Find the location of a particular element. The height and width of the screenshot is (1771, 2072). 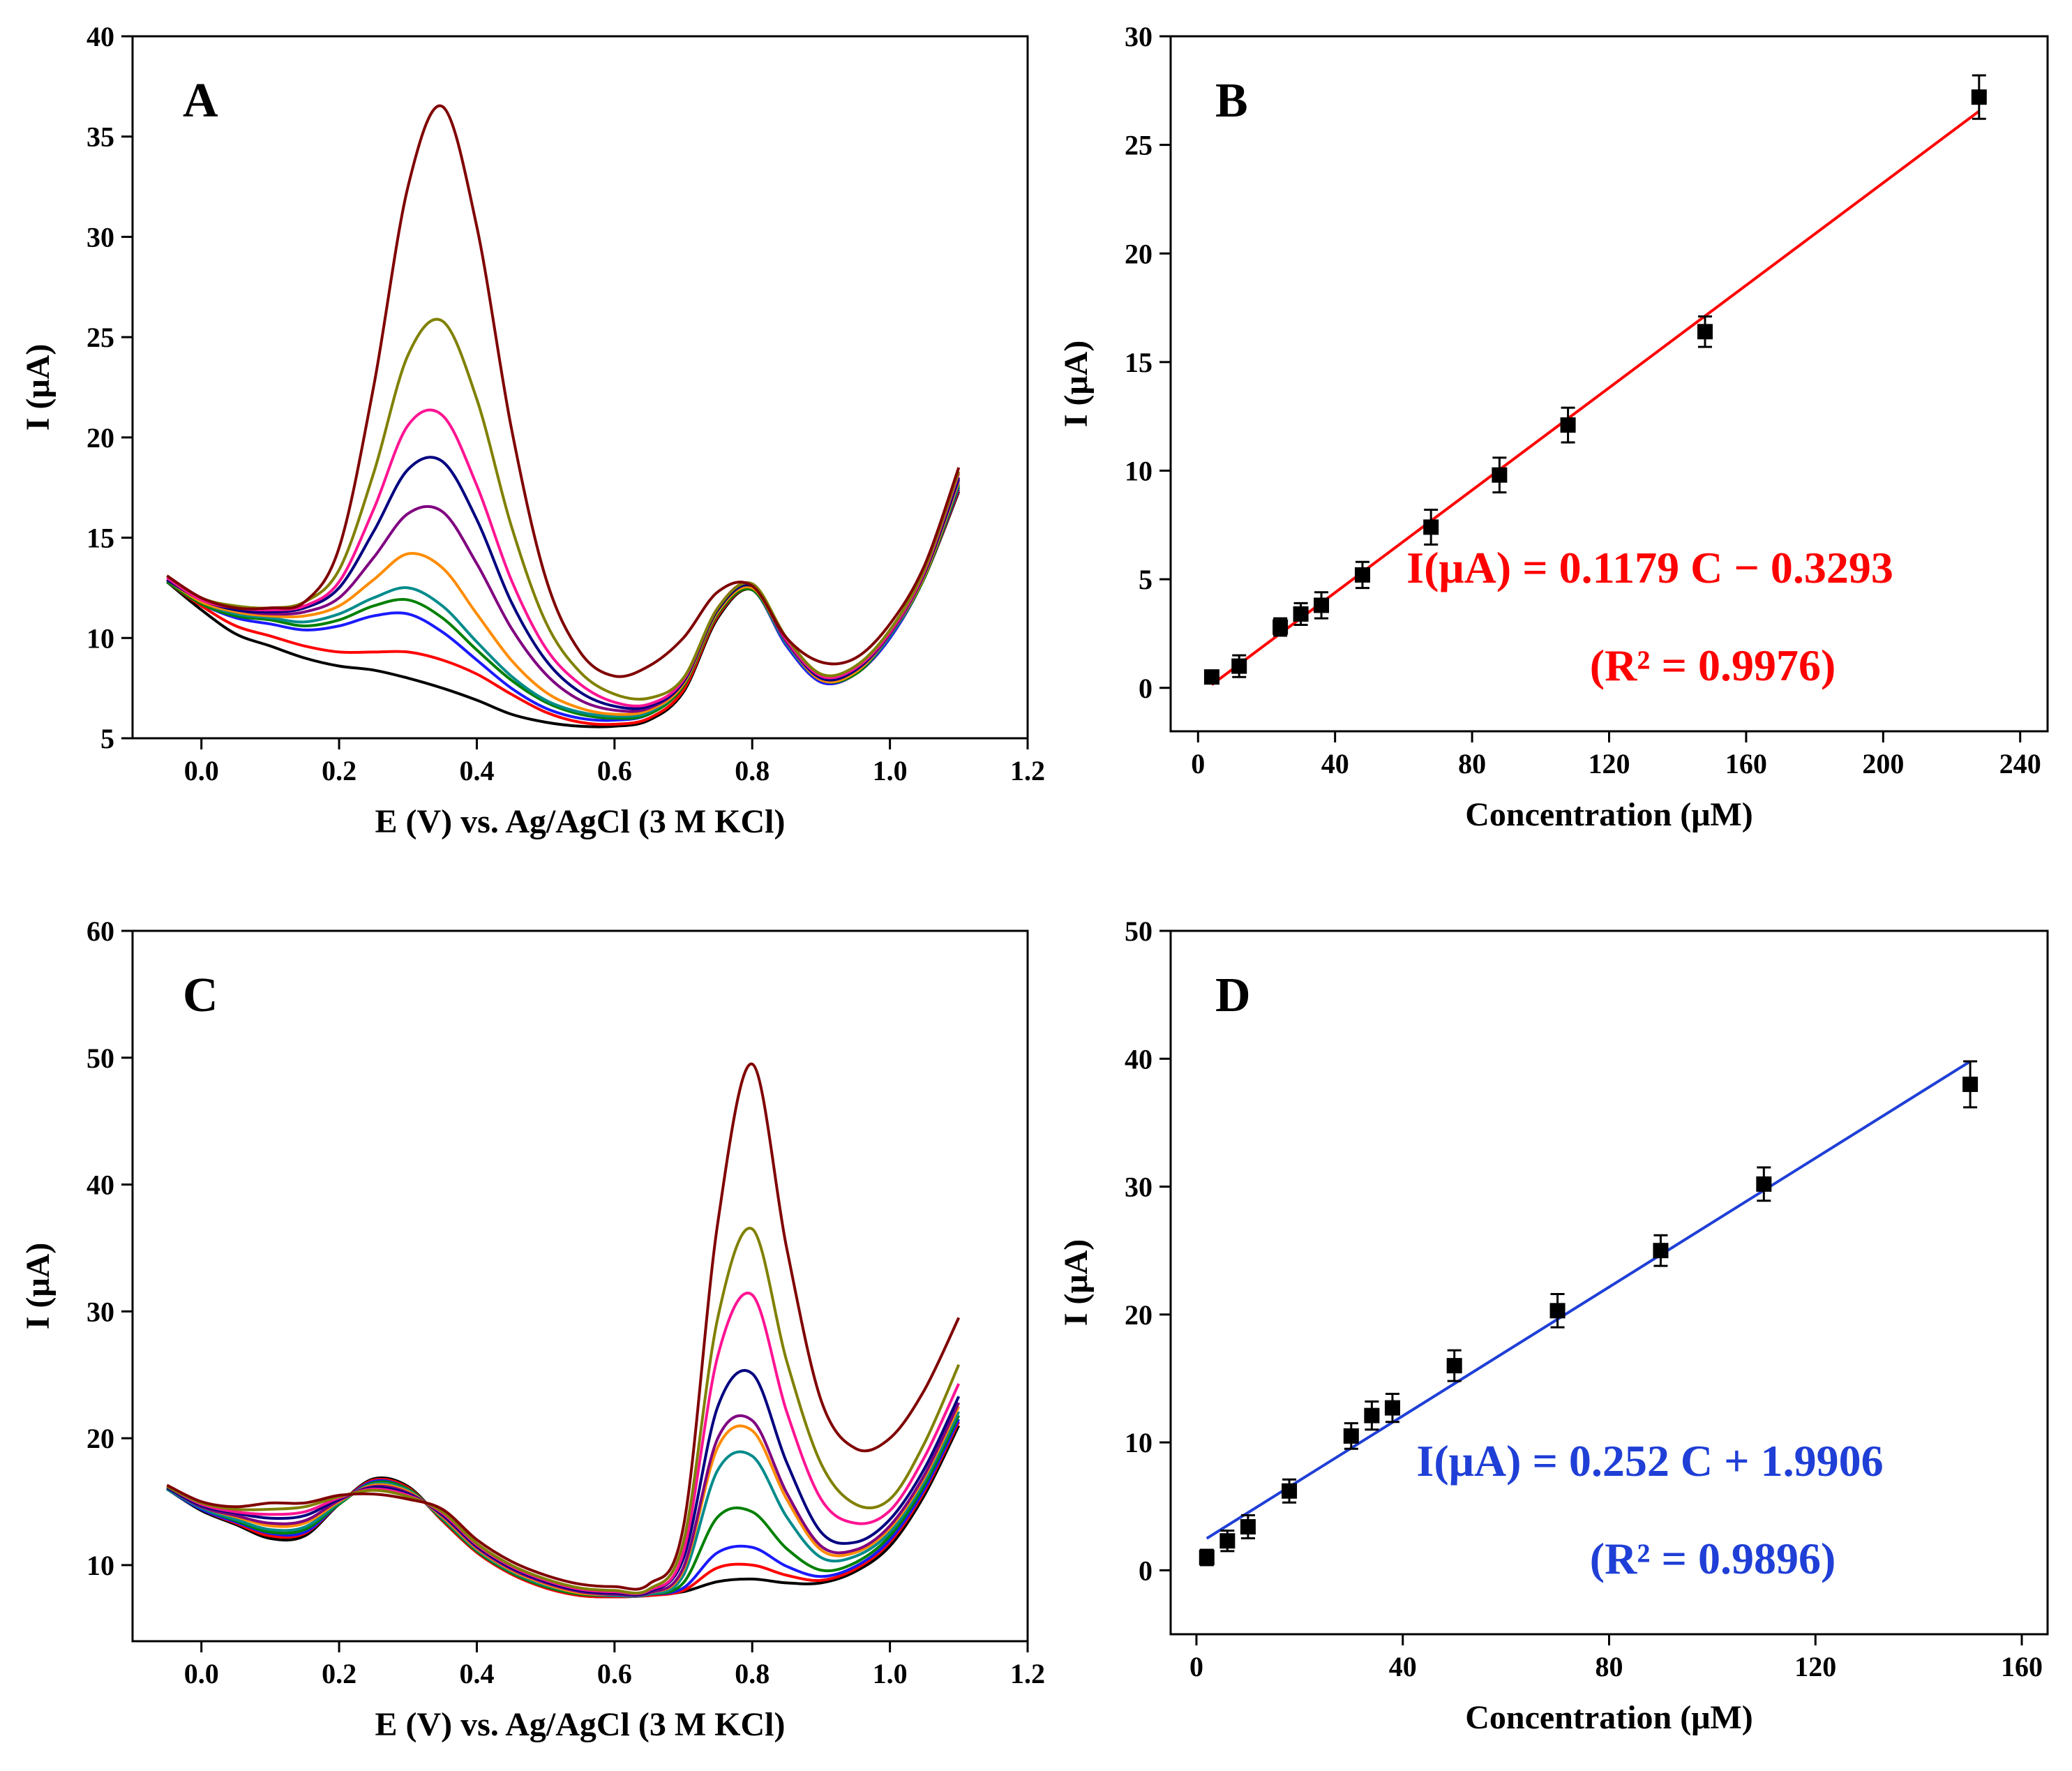

x-tick-label: 40 is located at coordinates (1335, 764).